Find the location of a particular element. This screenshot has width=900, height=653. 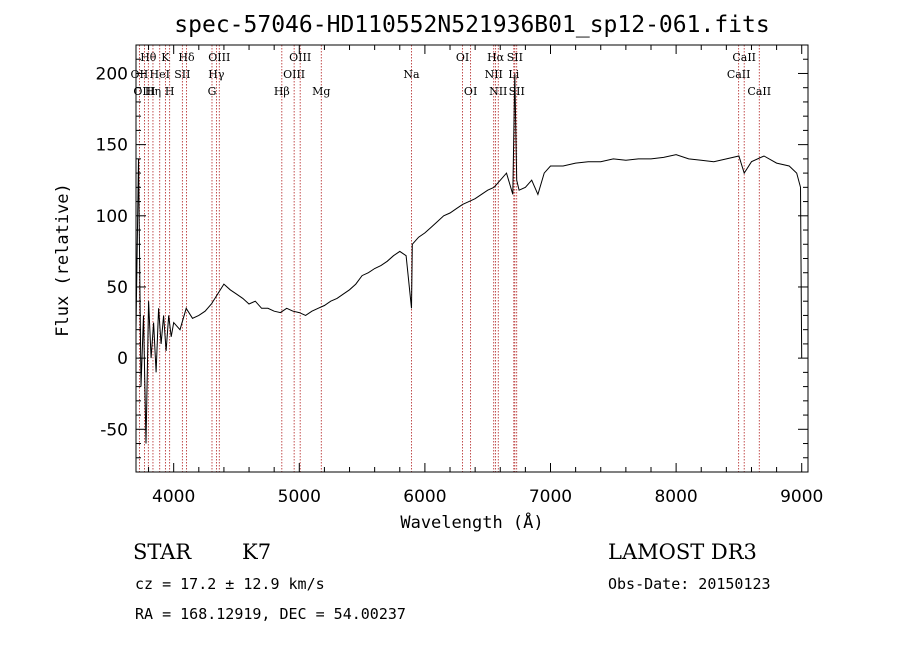

spectral-line-label: Hθ is located at coordinates (148, 57).